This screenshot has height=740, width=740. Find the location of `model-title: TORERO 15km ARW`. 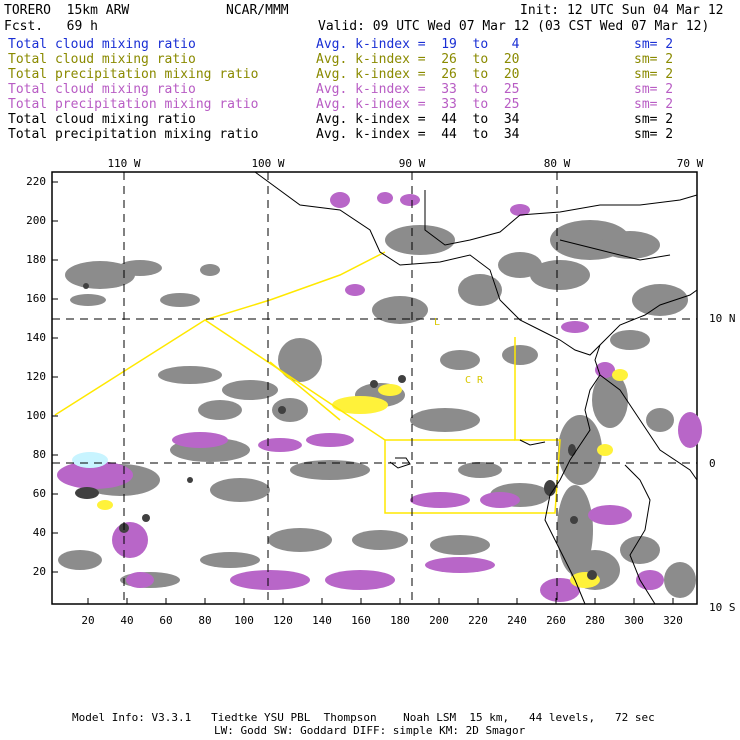

model-title: TORERO 15km ARW is located at coordinates (67, 10).